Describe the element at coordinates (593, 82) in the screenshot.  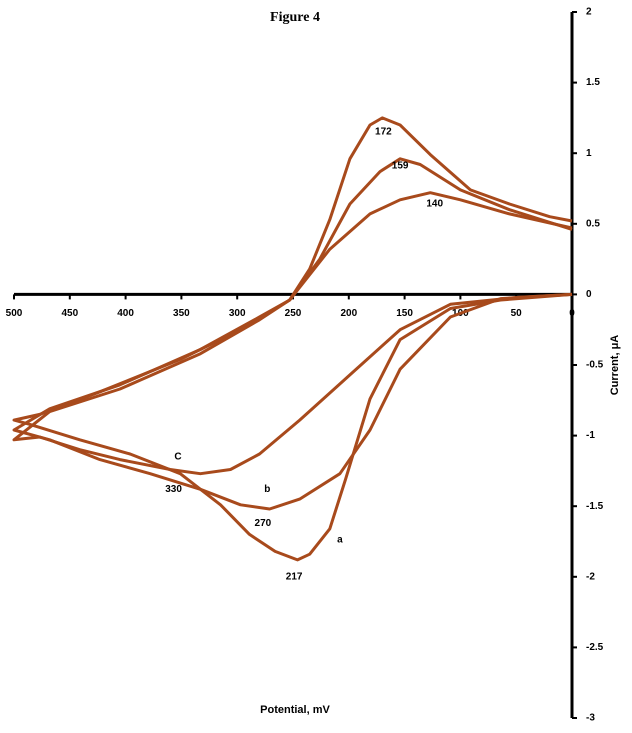
I see `y-tick-label: 1.5` at that location.